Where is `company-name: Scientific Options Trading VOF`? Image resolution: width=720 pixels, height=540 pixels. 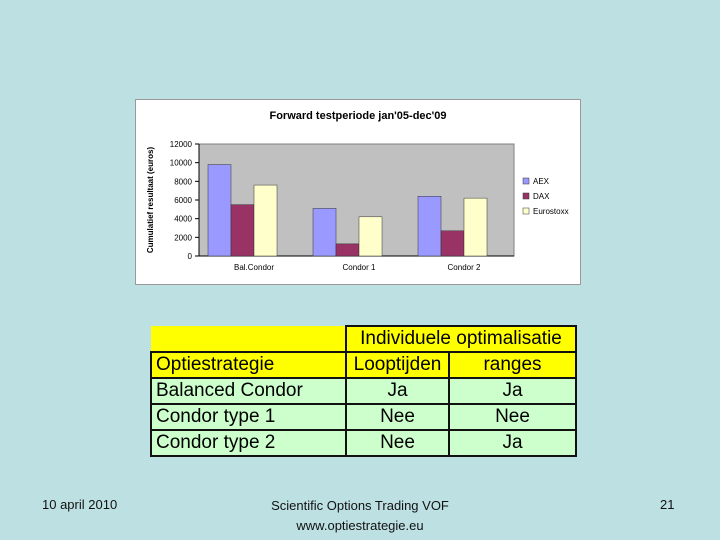
company-name: Scientific Options Trading VOF is located at coordinates (360, 505).